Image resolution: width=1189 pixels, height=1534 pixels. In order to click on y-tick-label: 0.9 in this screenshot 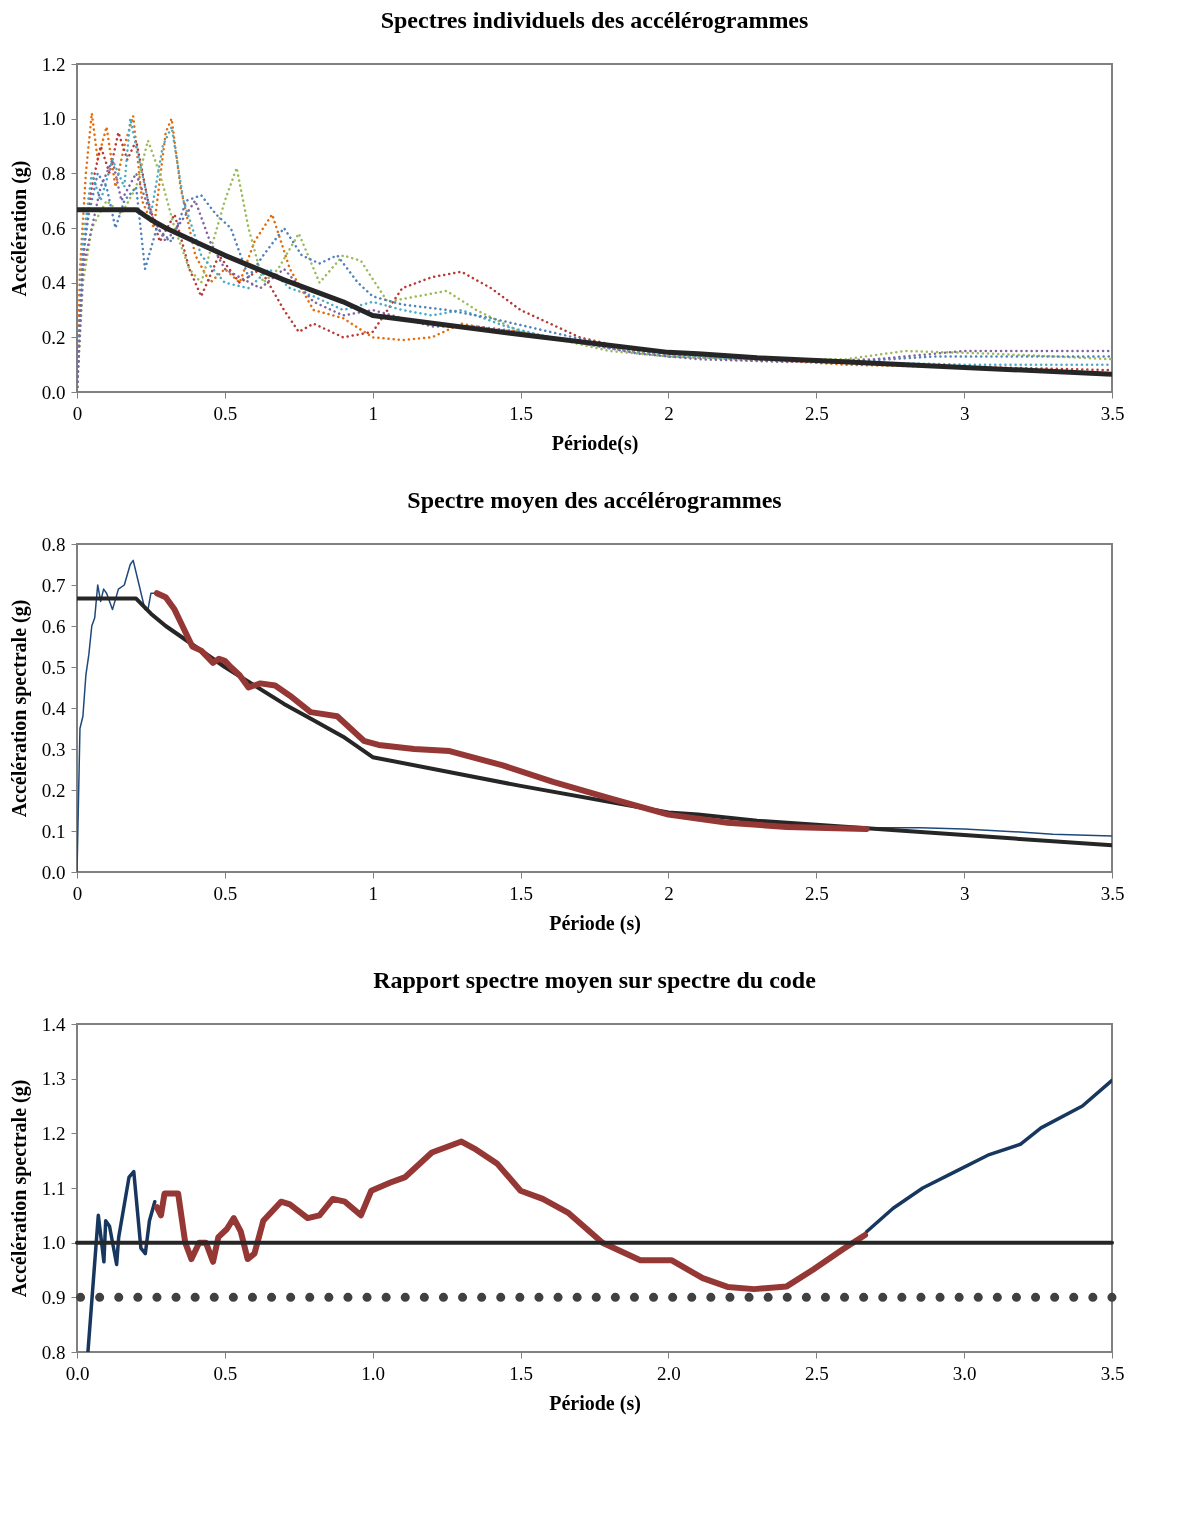, I will do `click(53, 1297)`.